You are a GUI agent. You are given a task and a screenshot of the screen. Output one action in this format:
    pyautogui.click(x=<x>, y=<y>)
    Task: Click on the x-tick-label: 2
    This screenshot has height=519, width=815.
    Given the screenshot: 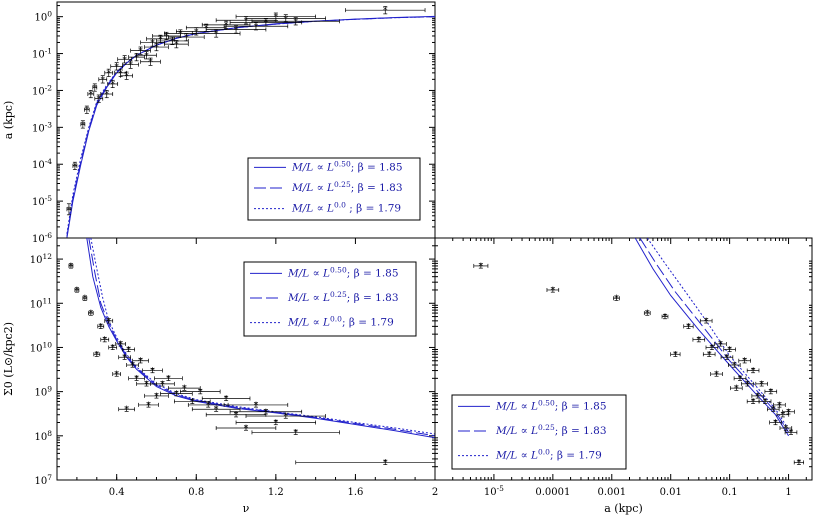 What is the action you would take?
    pyautogui.click(x=435, y=492)
    